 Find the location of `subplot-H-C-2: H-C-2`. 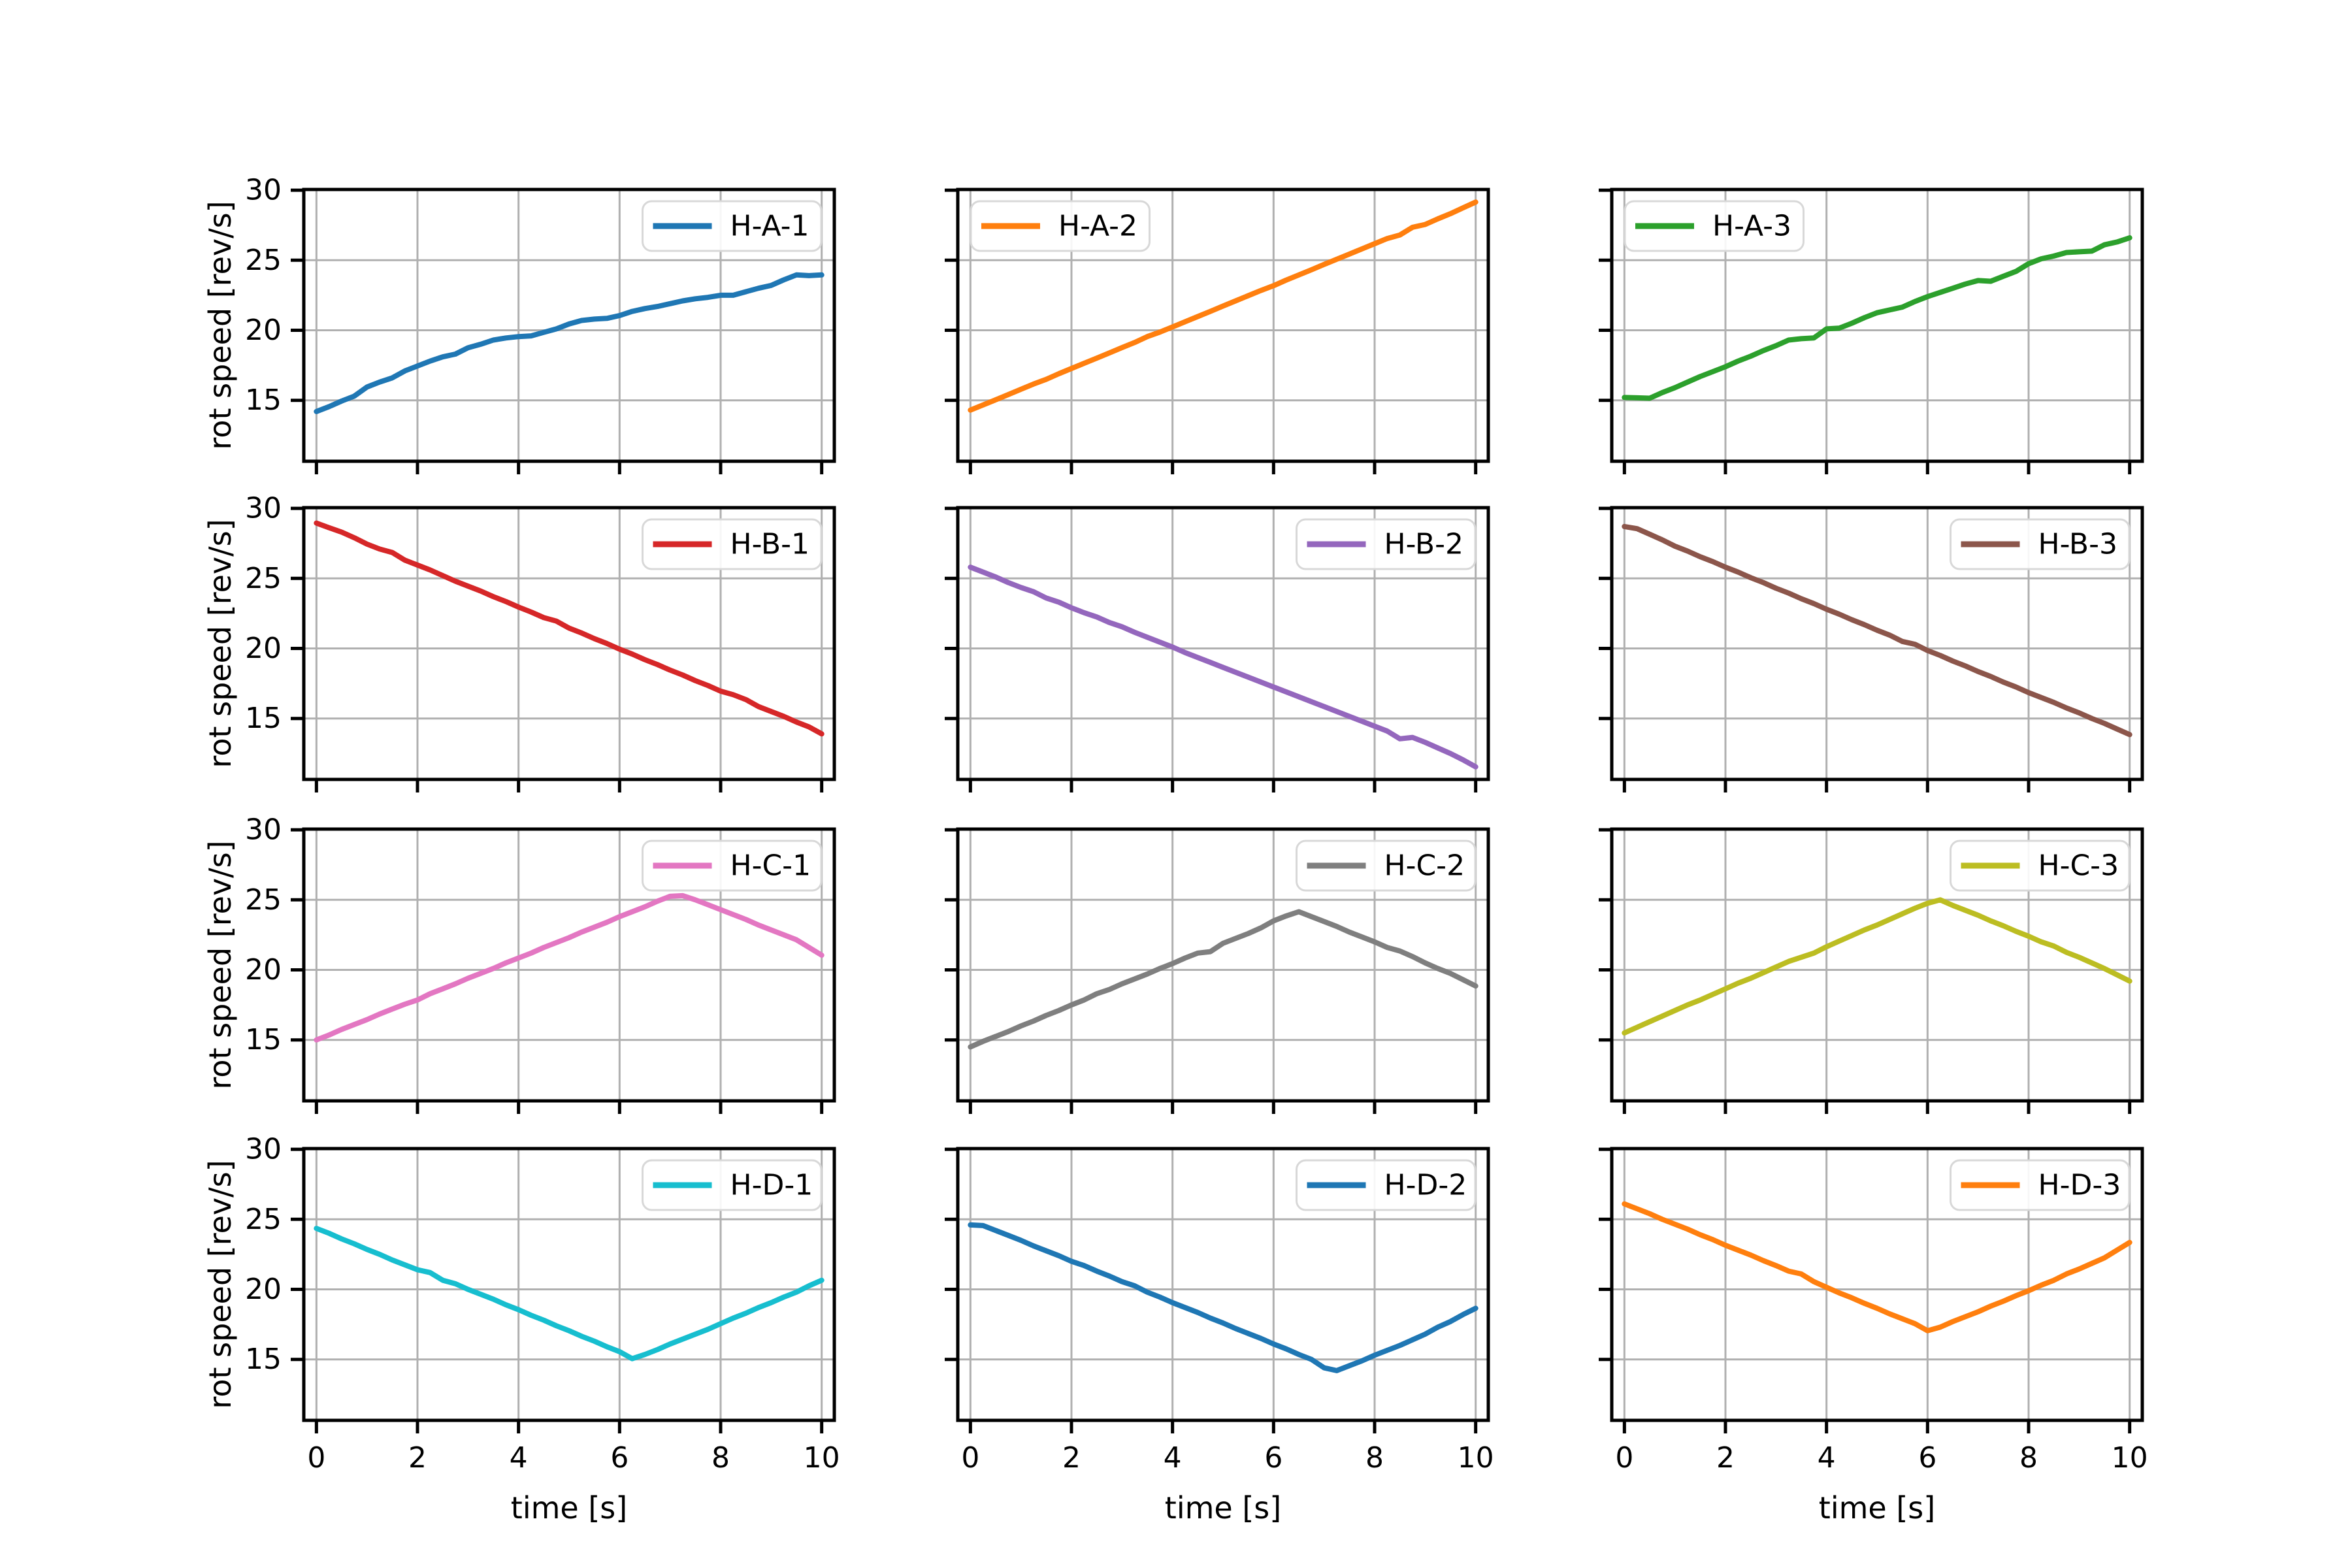

subplot-H-C-2: H-C-2 is located at coordinates (1217, 970).